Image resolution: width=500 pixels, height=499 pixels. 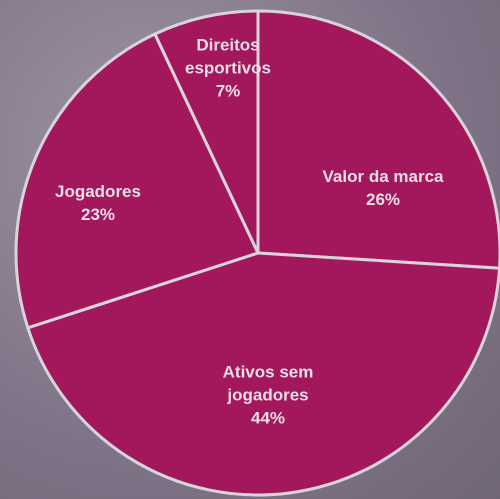 I want to click on value-label: 23%, so click(x=98, y=214).